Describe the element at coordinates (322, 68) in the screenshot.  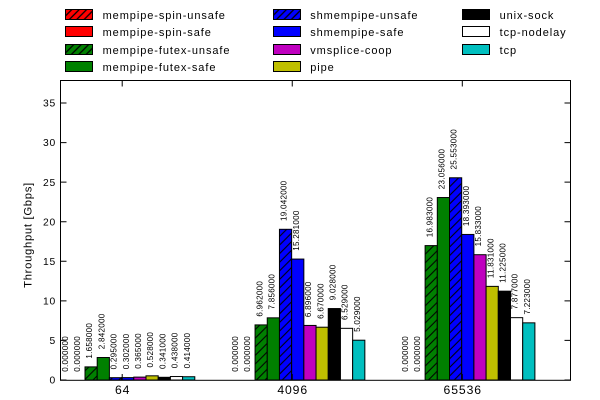
I see `svg-text: pipe` at that location.